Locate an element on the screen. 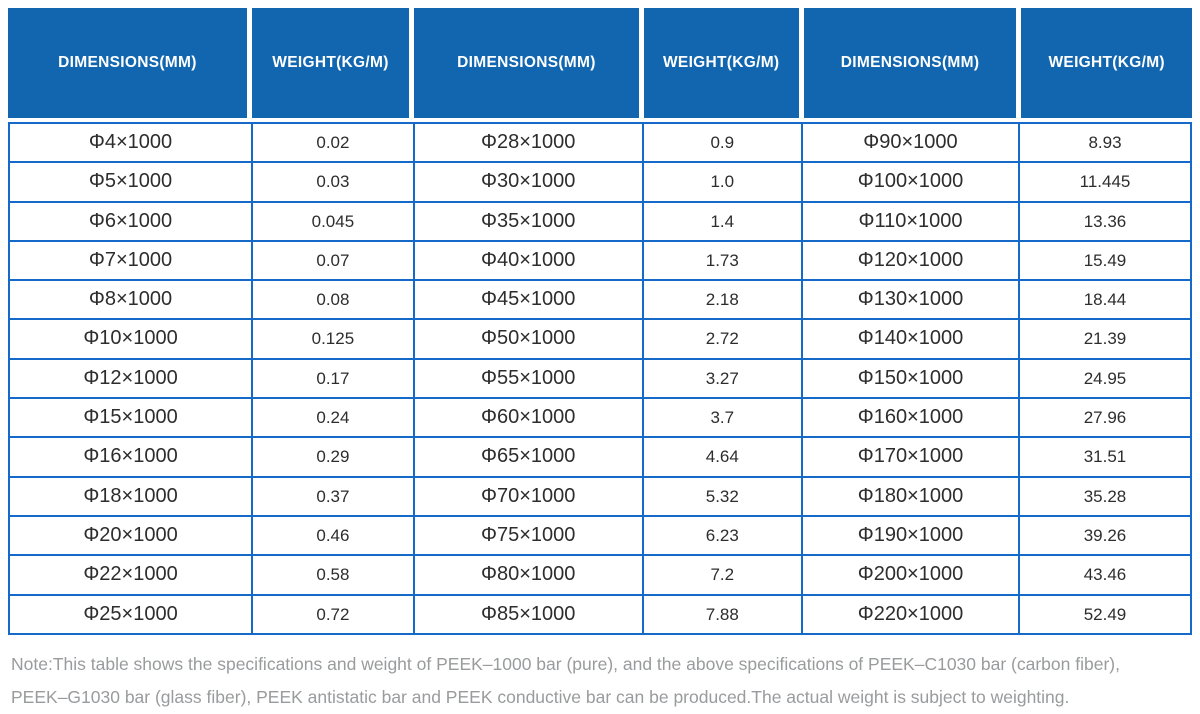 Image resolution: width=1200 pixels, height=714 pixels. dimension-cell: Φ80×1000 is located at coordinates (529, 575).